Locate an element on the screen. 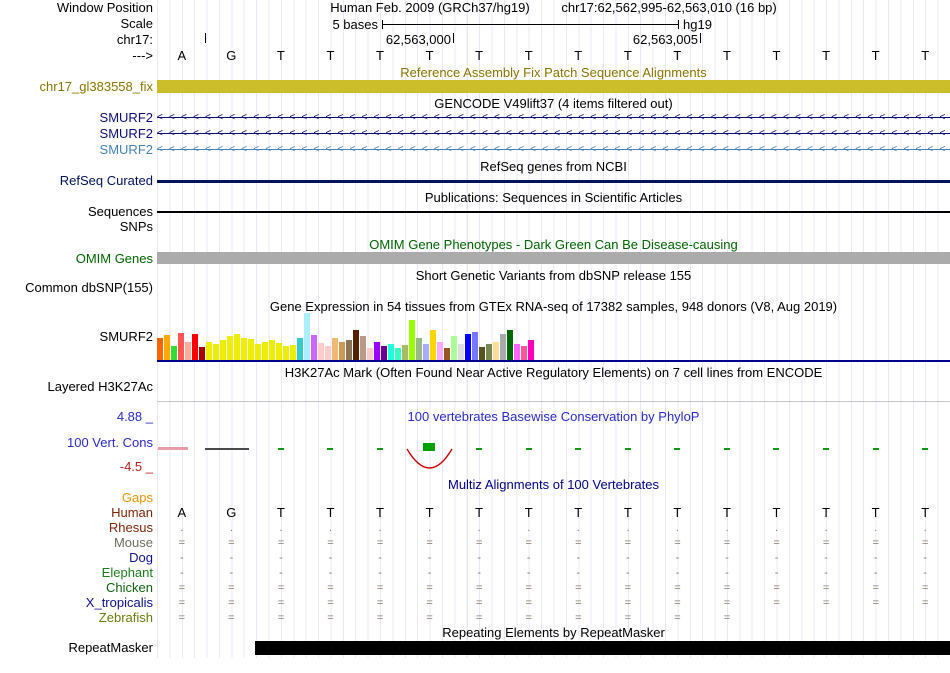 The height and width of the screenshot is (673, 950). snps-label: SNPs is located at coordinates (136, 226).